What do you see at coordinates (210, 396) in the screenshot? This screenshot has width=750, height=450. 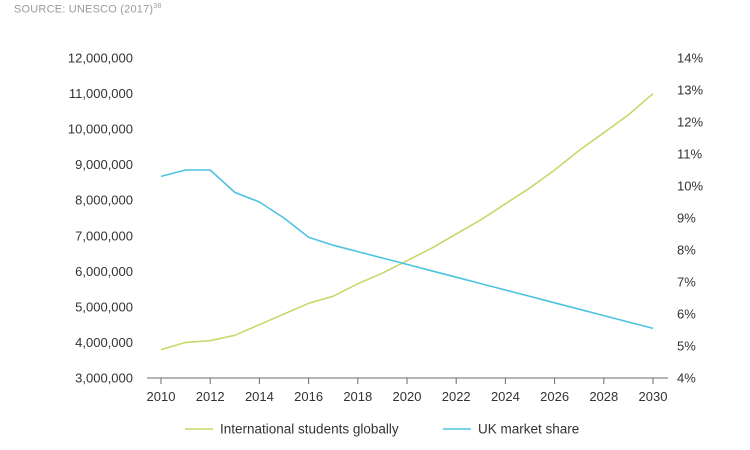 I see `x-tick-label: 2012` at bounding box center [210, 396].